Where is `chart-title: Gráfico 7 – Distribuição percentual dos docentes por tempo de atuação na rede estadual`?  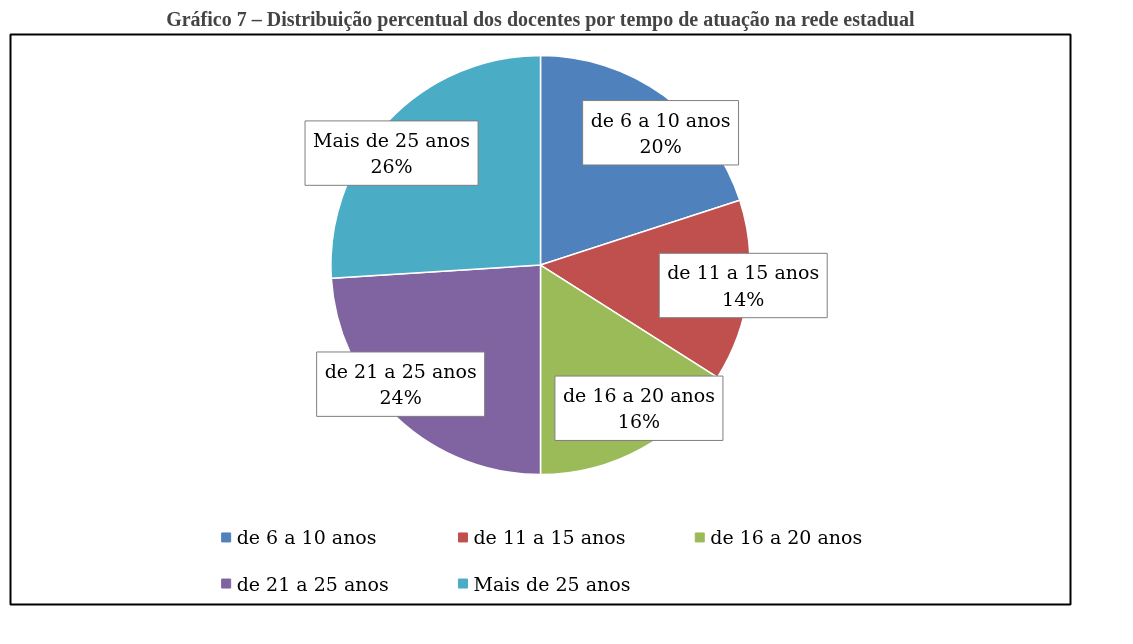
chart-title: Gráfico 7 – Distribuição percentual dos docentes por tempo de atuação na rede estadual is located at coordinates (540, 19).